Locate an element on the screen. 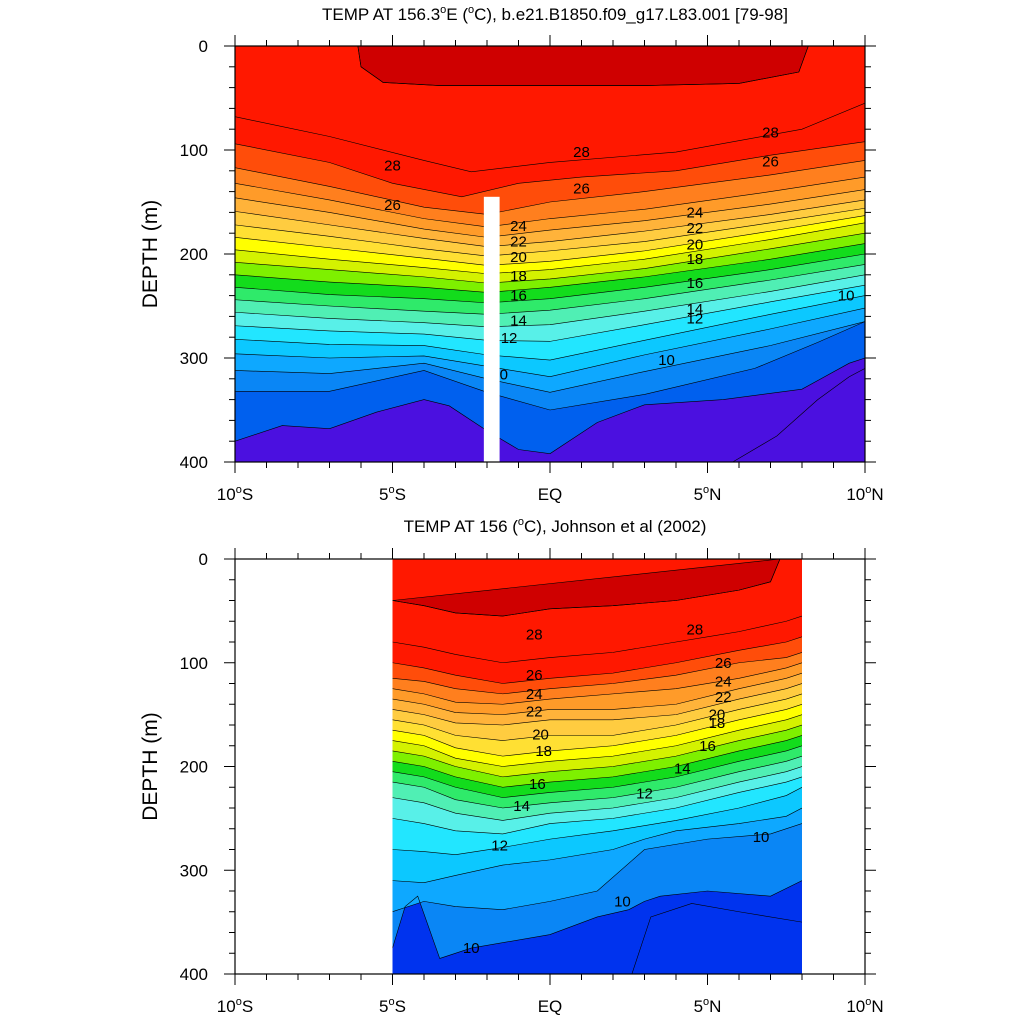 The image size is (1024, 1024). y-tick-label: 400 is located at coordinates (194, 462).